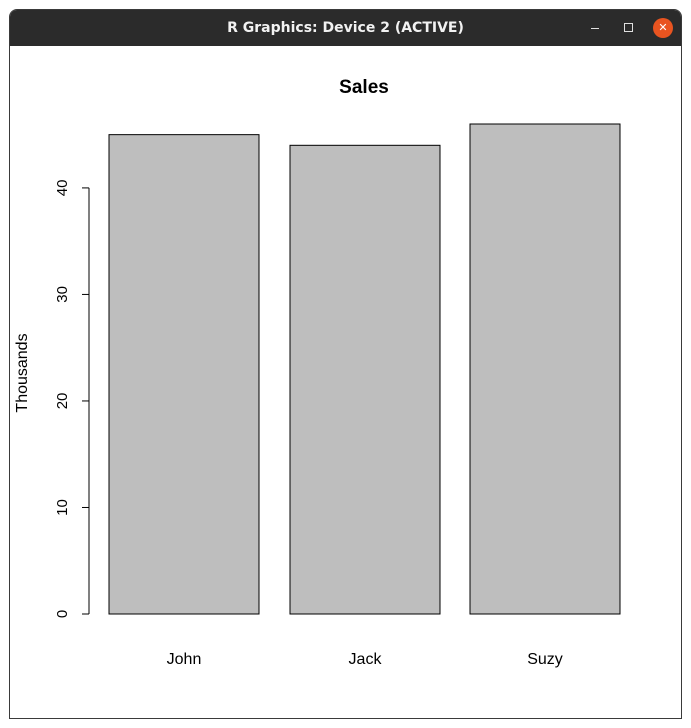  I want to click on maximize-icon, so click(629, 28).